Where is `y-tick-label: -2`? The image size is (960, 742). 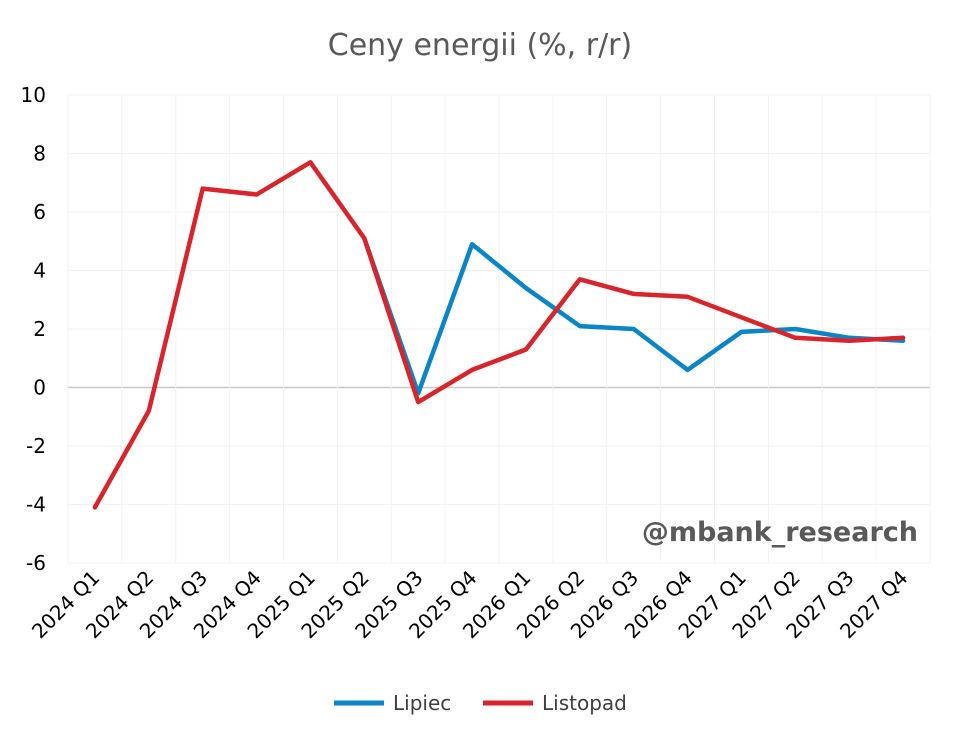 y-tick-label: -2 is located at coordinates (36, 446).